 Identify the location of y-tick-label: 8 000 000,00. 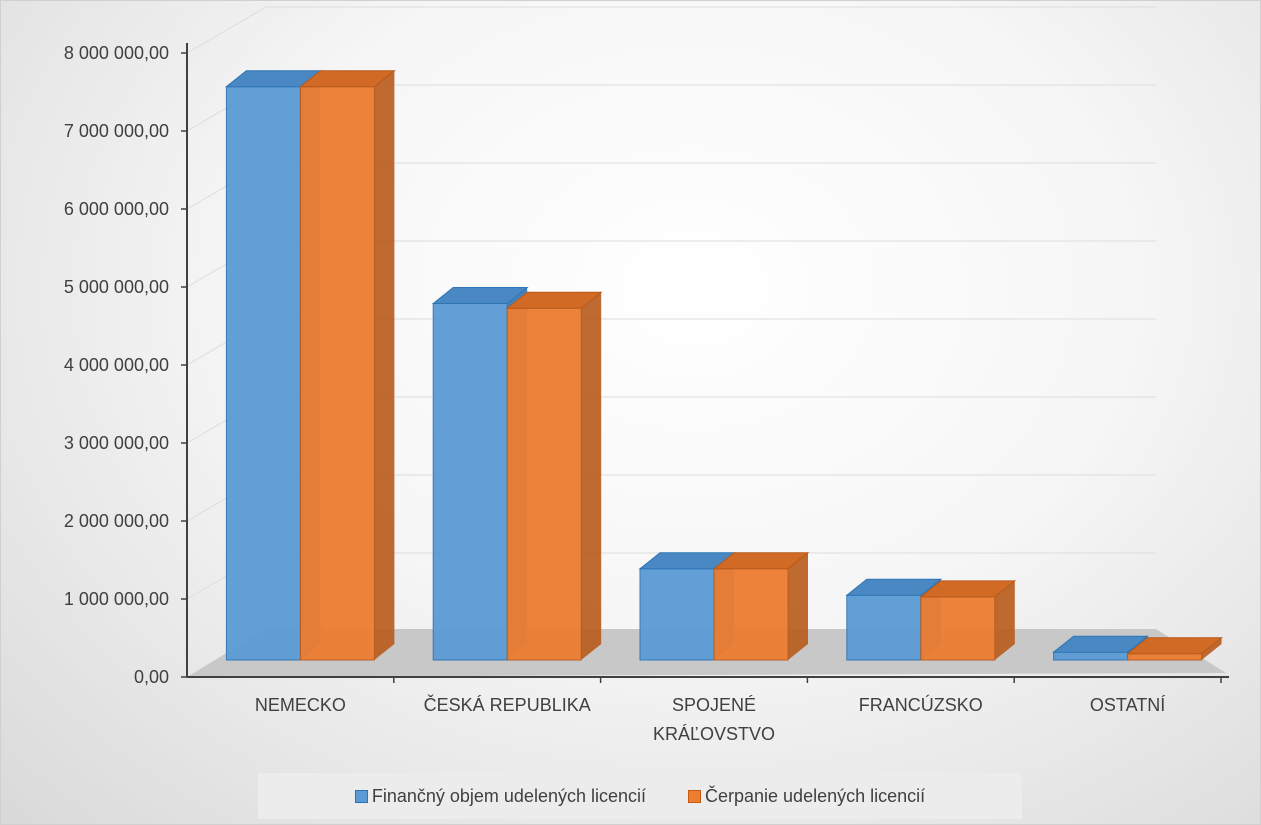
(116, 53).